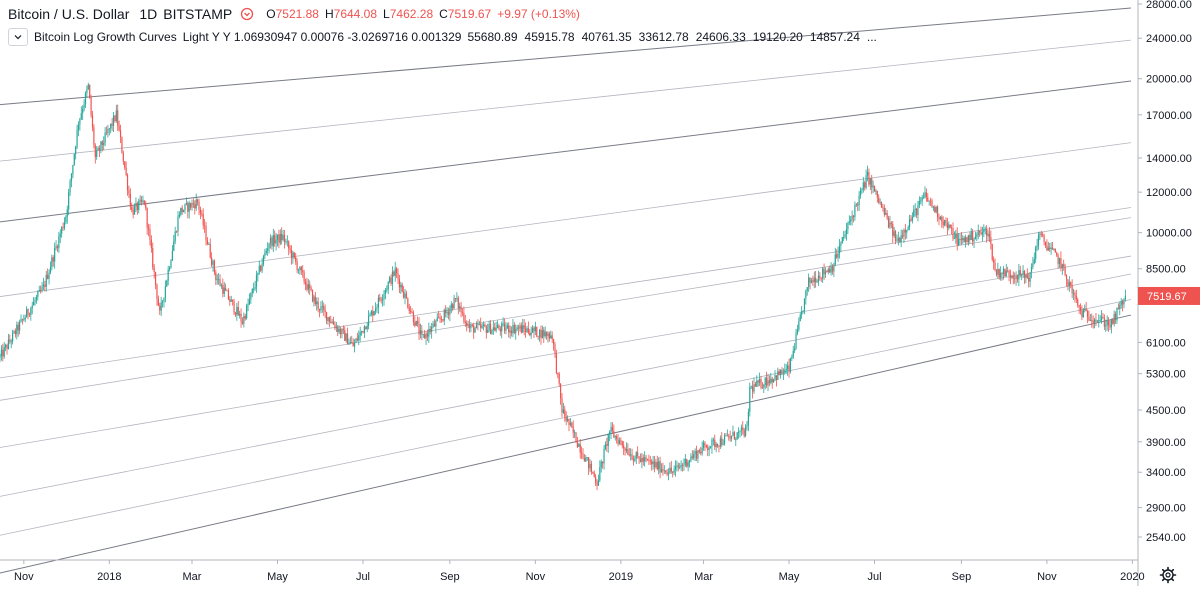  I want to click on gear-icon, so click(1168, 575).